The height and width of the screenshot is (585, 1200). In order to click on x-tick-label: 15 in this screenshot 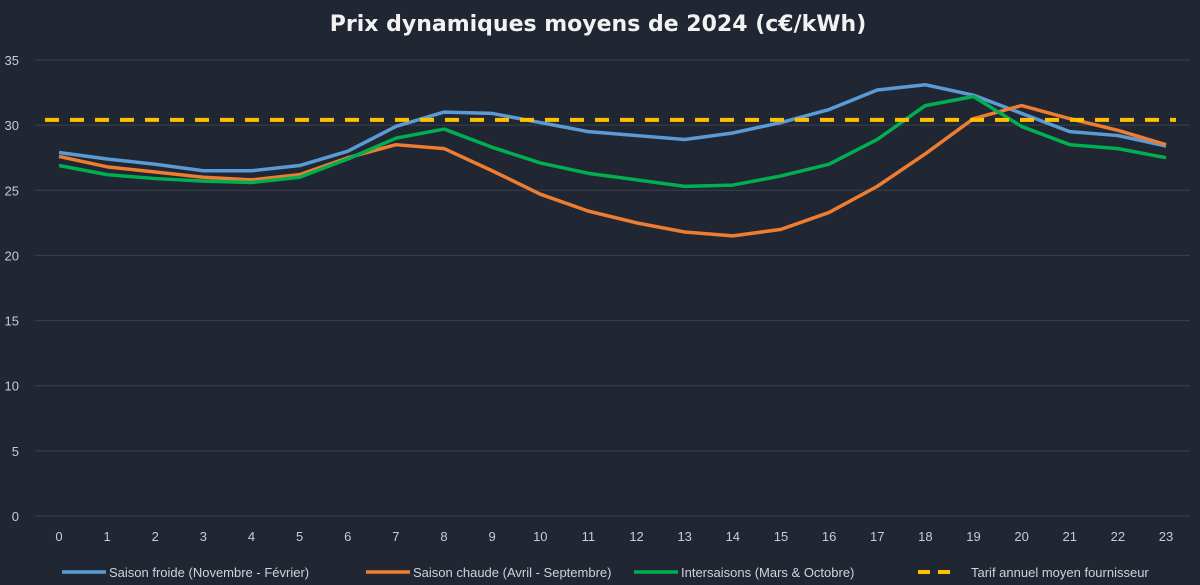, I will do `click(781, 536)`.